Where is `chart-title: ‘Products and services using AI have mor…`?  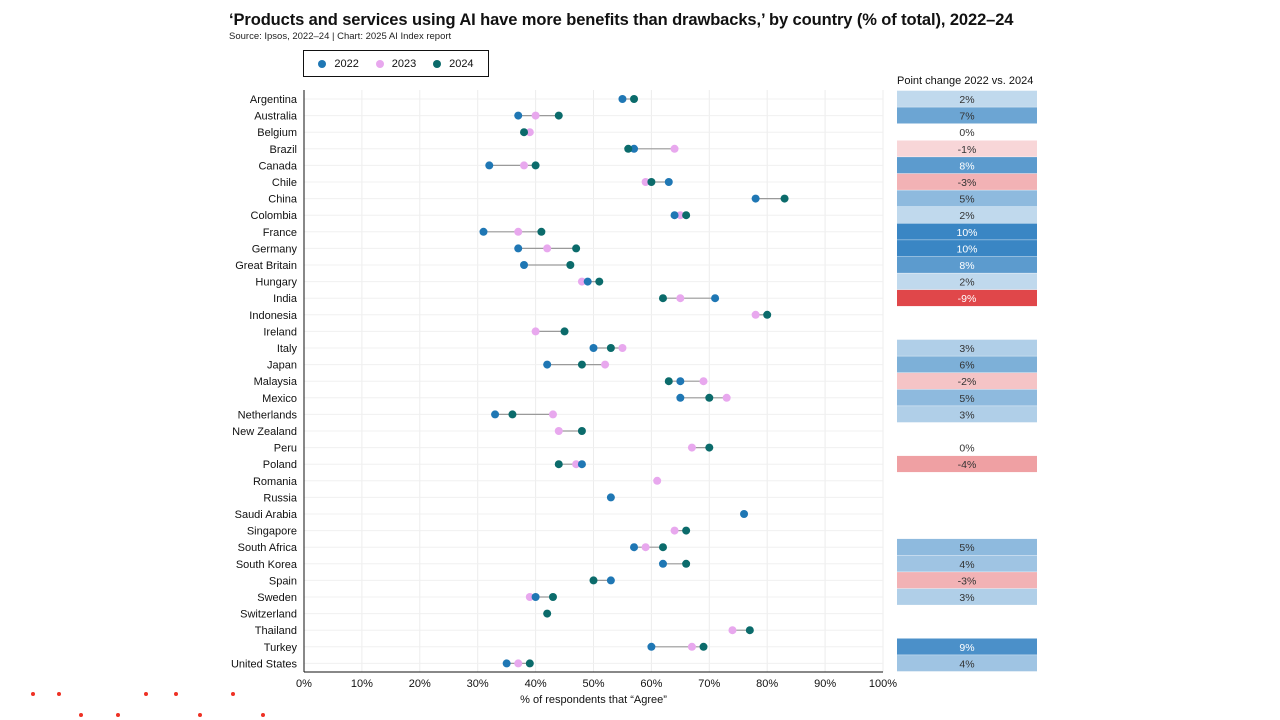
chart-title: ‘Products and services using AI have mor… is located at coordinates (621, 20).